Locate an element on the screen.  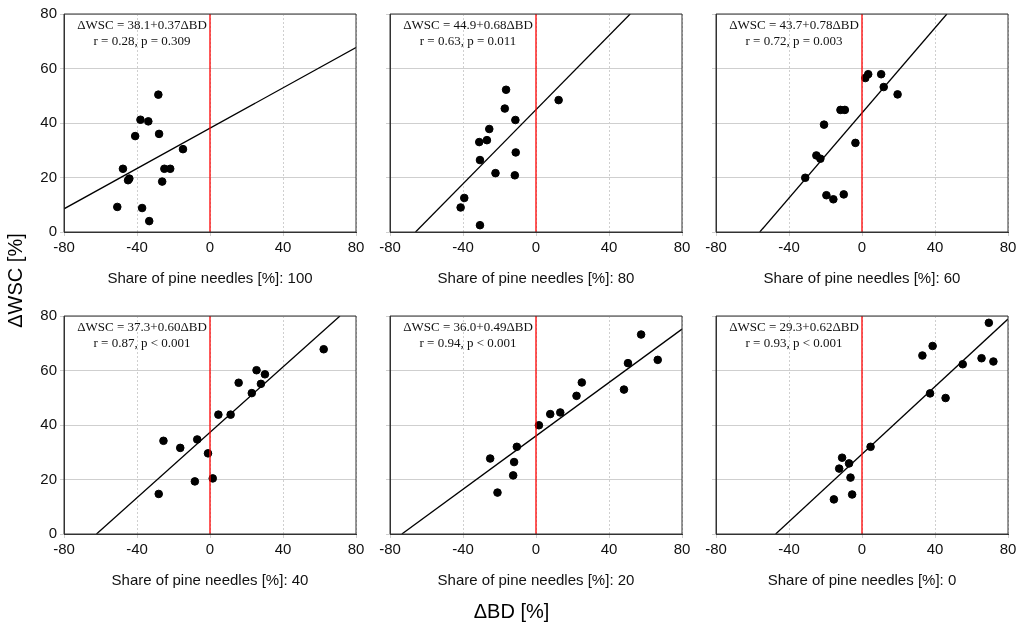
annotation: r = 0.28, p = 0.309 is located at coordinates (142, 40).